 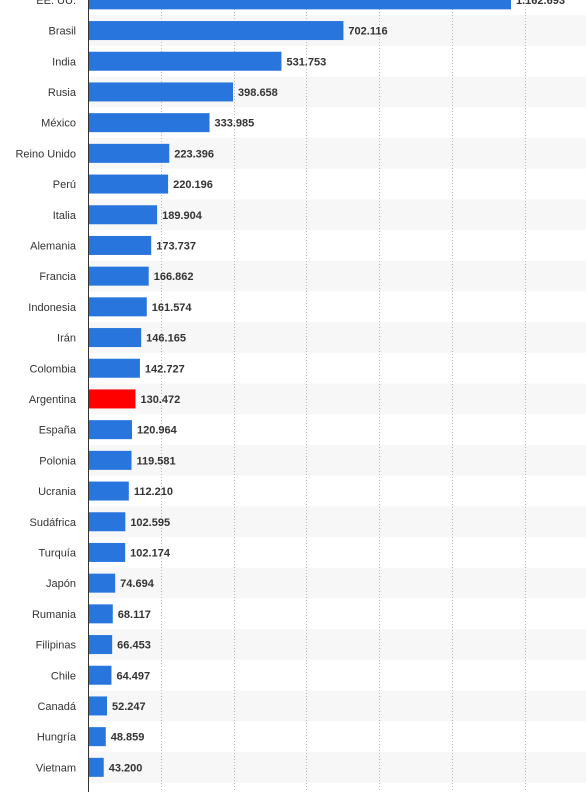 I want to click on category-label: Colombia, so click(x=53, y=369).